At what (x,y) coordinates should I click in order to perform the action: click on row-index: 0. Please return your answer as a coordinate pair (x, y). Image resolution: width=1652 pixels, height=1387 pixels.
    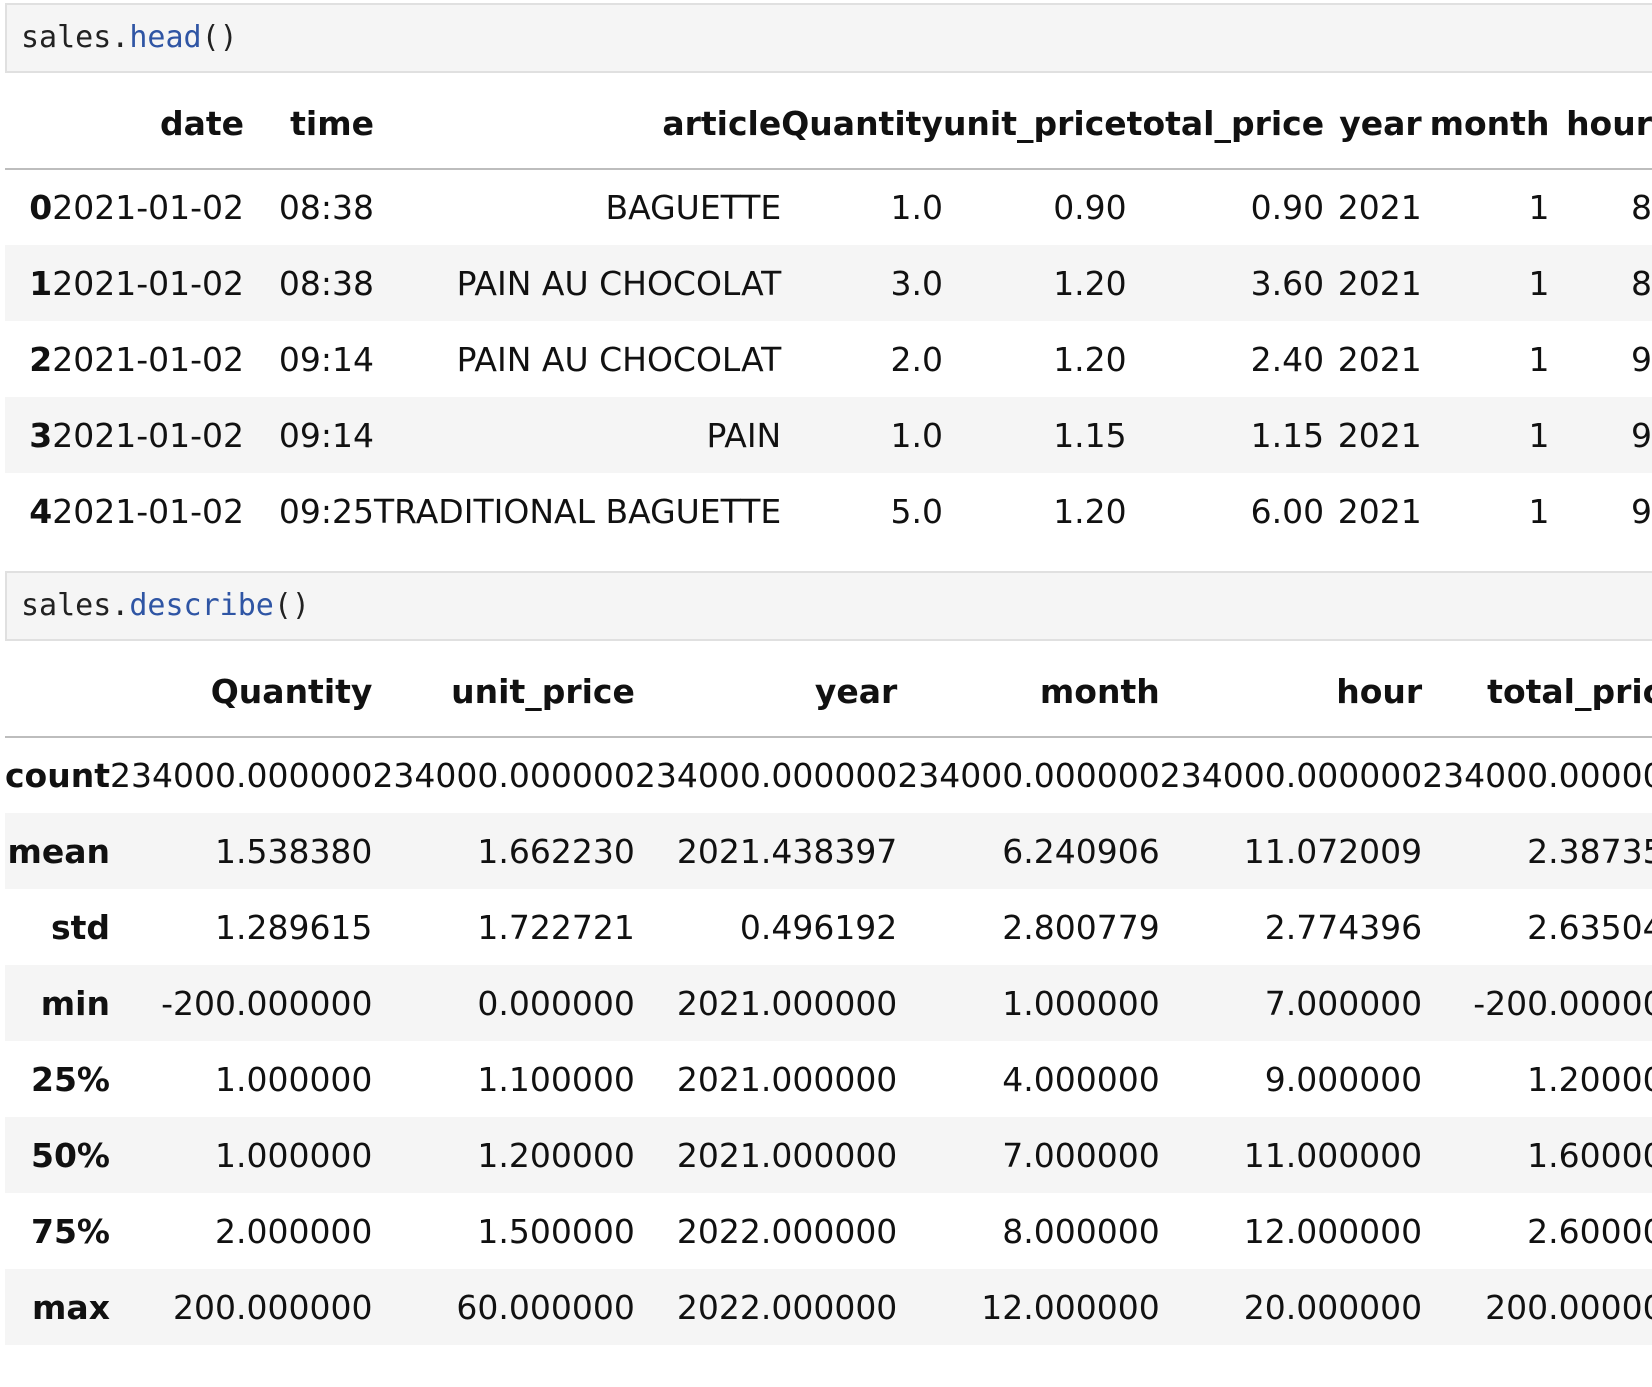
    Looking at the image, I should click on (41, 207).